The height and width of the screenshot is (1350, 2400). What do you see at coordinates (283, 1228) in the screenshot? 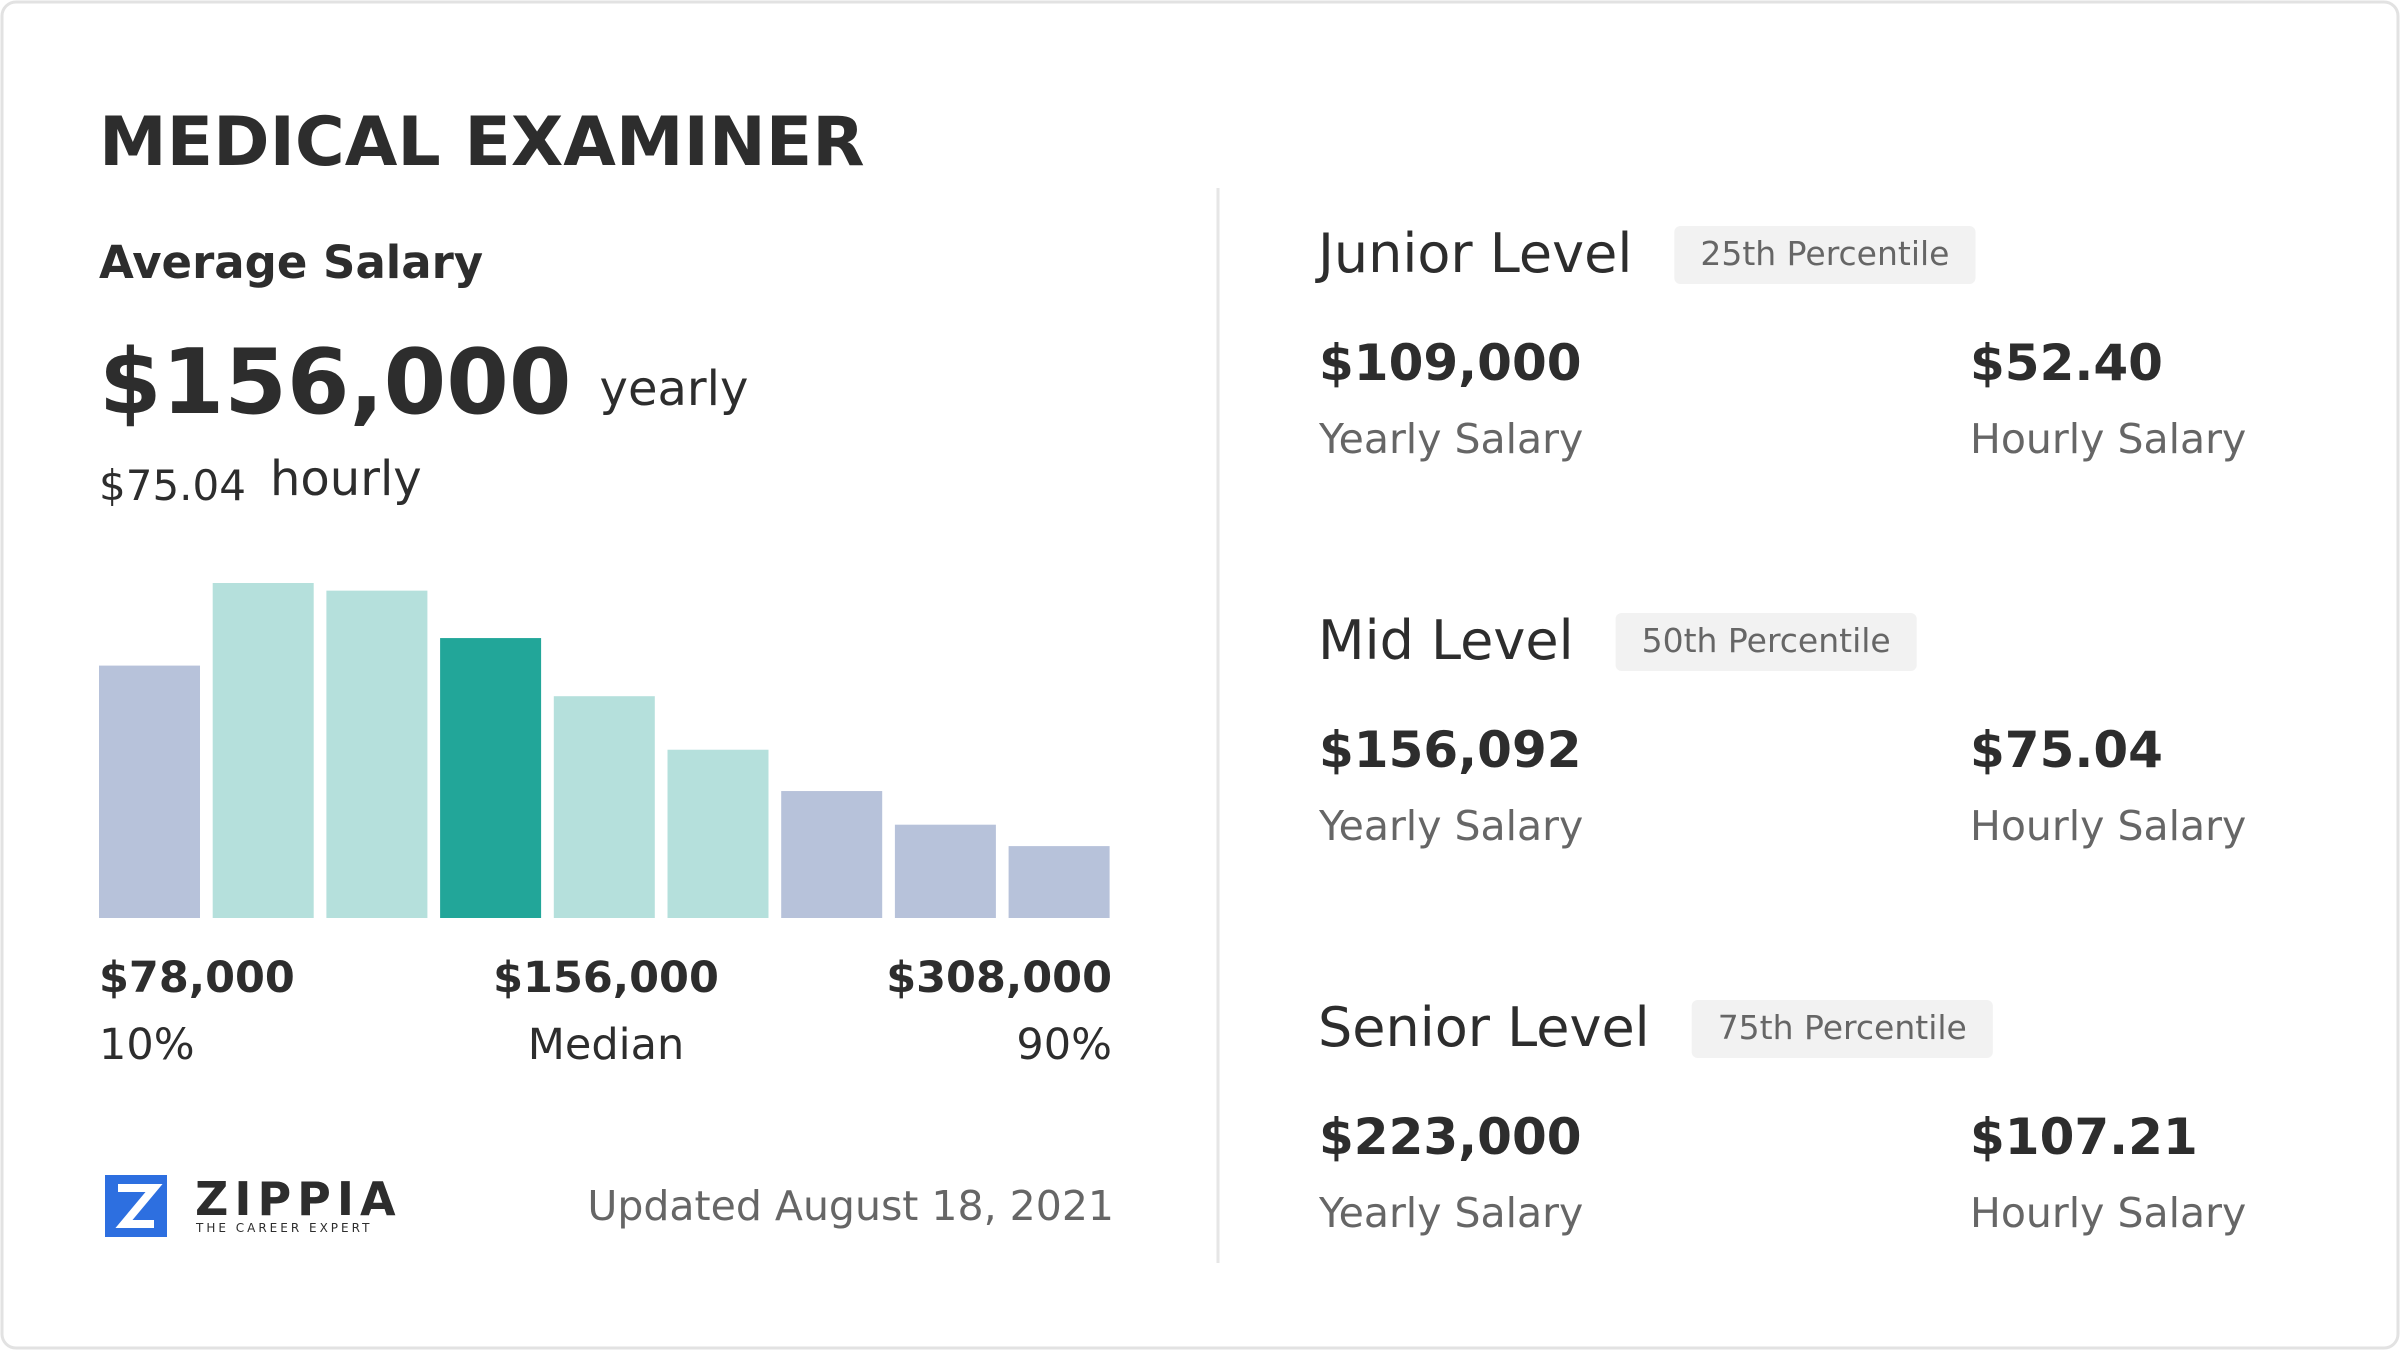
I see `tagline: THE CAREER EXPERT` at bounding box center [283, 1228].